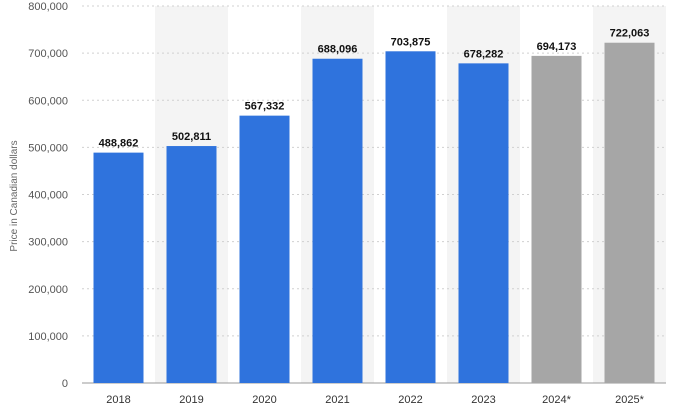  Describe the element at coordinates (410, 217) in the screenshot. I see `bar-2022` at that location.